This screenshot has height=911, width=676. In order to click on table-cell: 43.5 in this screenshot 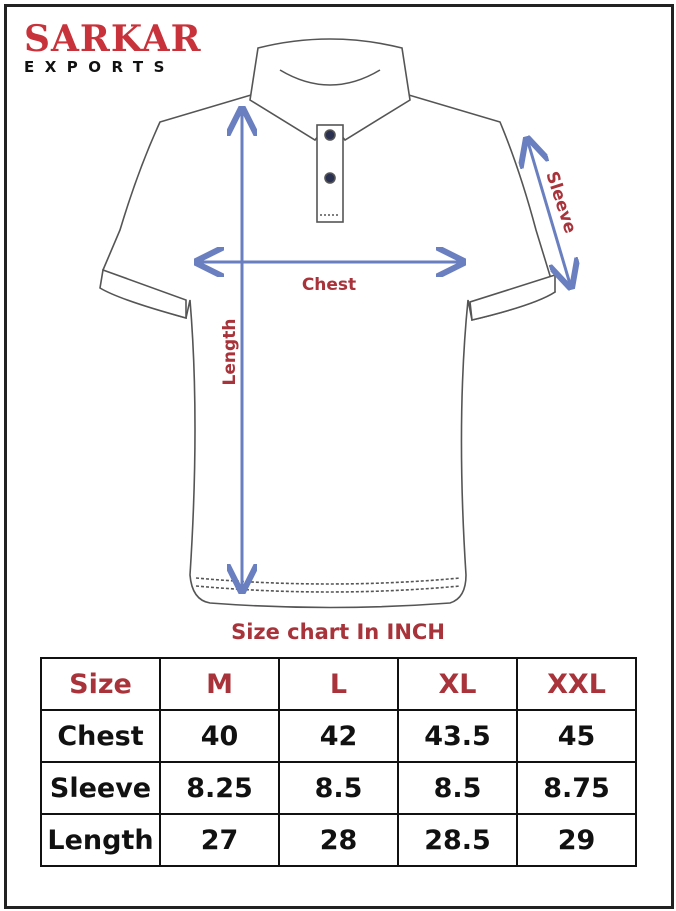, I will do `click(457, 736)`.